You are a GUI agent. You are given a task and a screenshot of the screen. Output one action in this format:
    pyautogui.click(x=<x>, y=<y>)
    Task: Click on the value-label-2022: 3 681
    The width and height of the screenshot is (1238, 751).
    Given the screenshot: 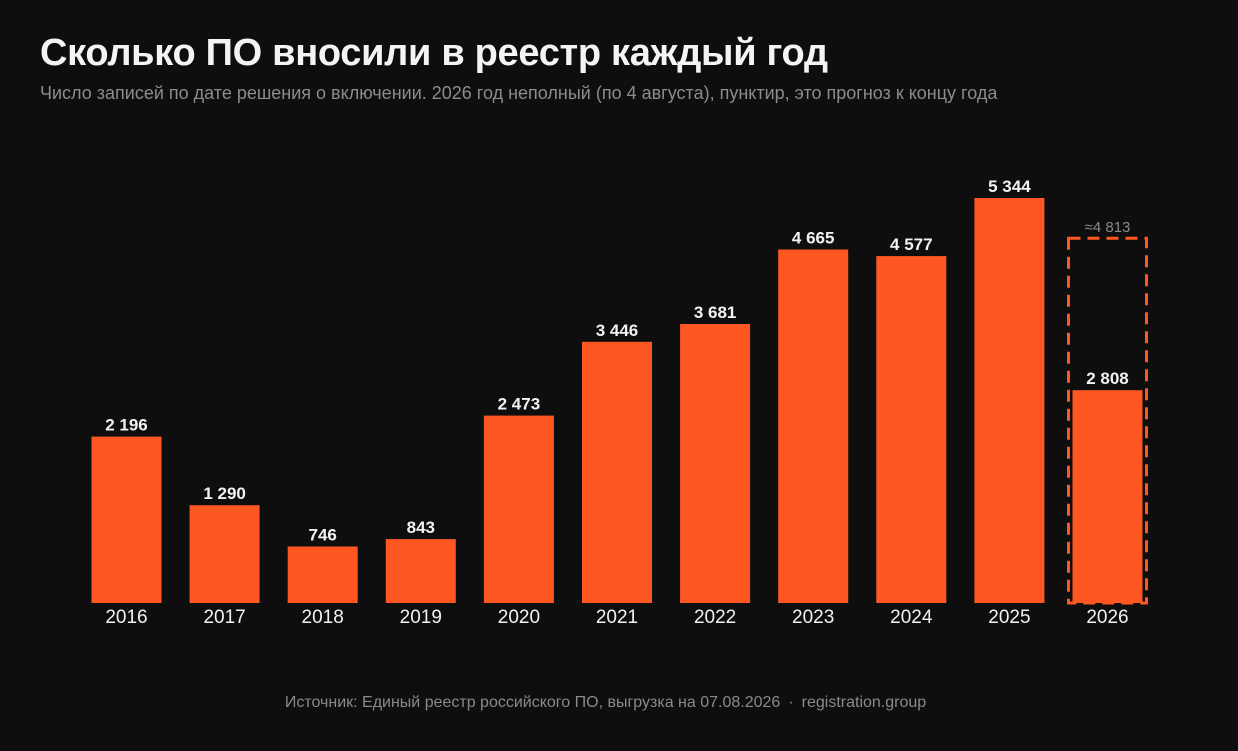 What is the action you would take?
    pyautogui.click(x=715, y=312)
    